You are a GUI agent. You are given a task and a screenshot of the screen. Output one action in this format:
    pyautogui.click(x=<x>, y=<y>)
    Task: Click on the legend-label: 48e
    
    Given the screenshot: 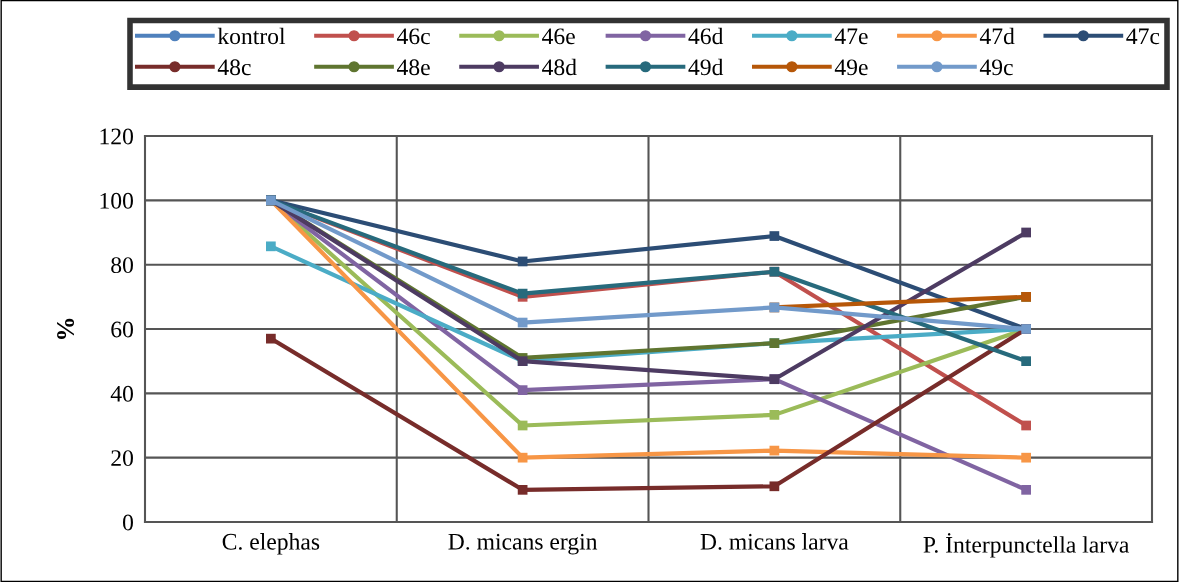 What is the action you would take?
    pyautogui.click(x=413, y=67)
    